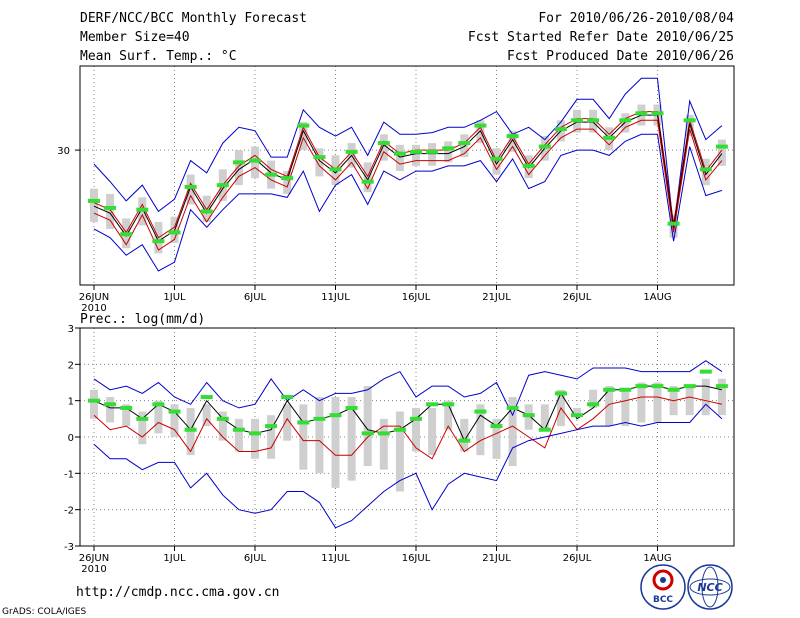 The width and height of the screenshot is (800, 618). Describe the element at coordinates (174, 297) in the screenshot. I see `x-tick-label: 1JUL` at that location.